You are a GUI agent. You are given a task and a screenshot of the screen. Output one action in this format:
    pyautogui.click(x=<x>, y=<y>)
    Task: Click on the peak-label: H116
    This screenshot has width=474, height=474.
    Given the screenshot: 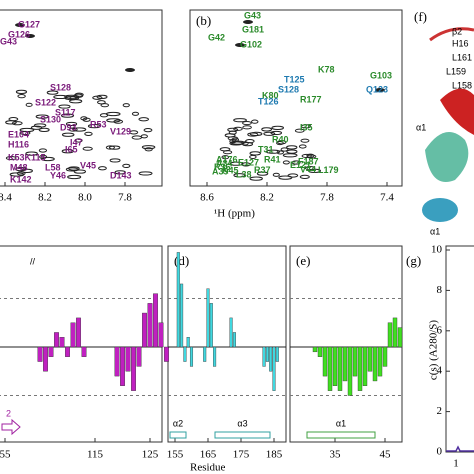 What is the action you would take?
    pyautogui.click(x=18, y=144)
    